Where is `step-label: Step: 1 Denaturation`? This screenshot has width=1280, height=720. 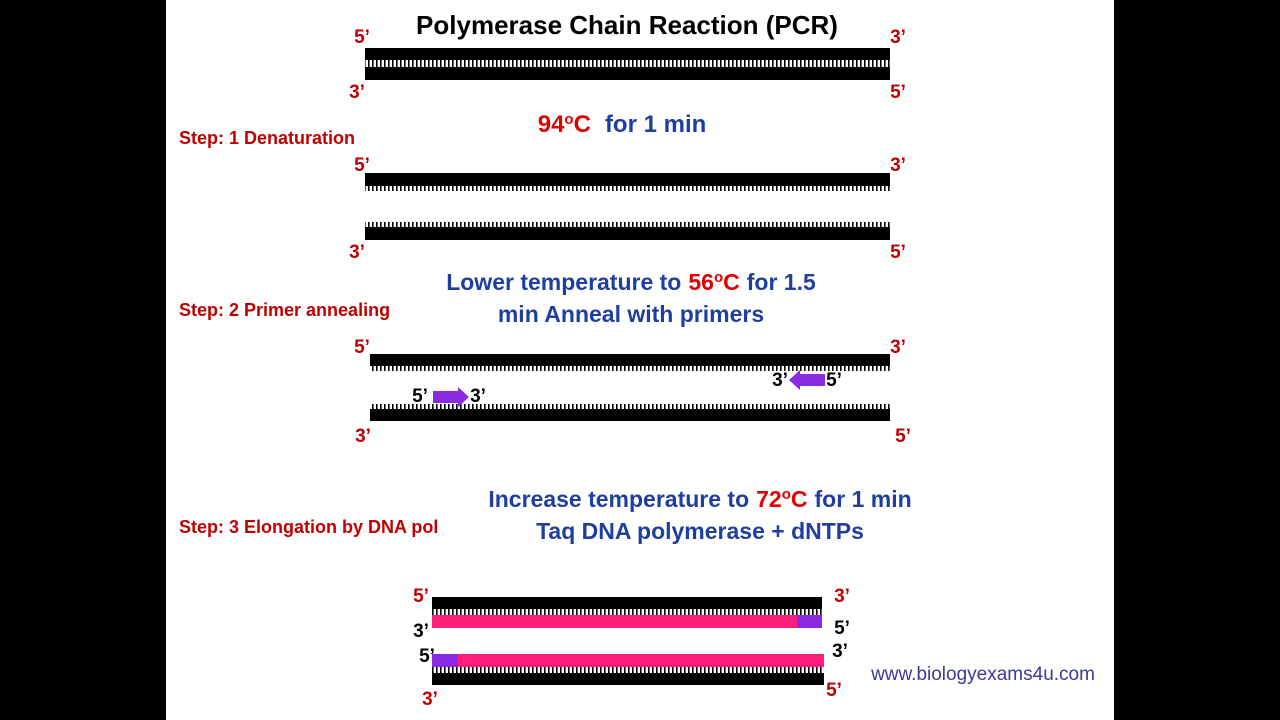 step-label: Step: 1 Denaturation is located at coordinates (267, 138).